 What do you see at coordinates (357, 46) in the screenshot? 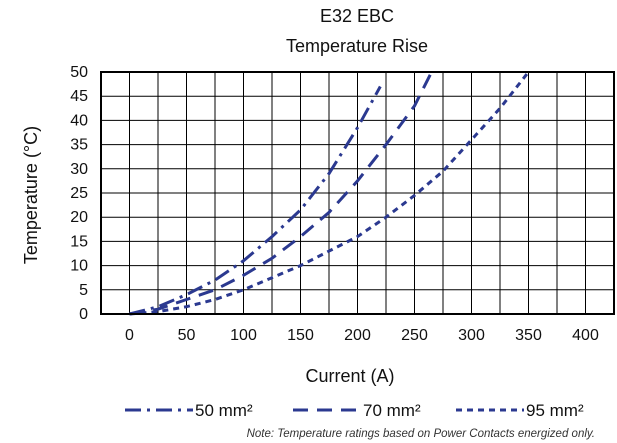
I see `chart-subtitle: Temperature Rise` at bounding box center [357, 46].